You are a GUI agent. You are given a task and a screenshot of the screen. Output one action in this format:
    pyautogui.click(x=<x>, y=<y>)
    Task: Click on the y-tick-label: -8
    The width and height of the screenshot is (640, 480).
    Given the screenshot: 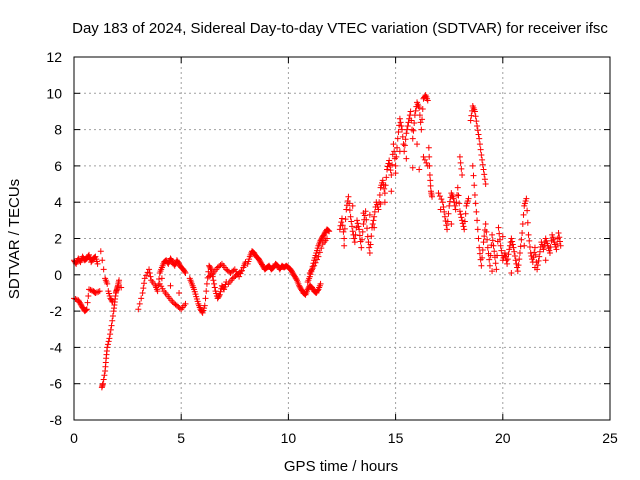 What is the action you would take?
    pyautogui.click(x=56, y=420)
    